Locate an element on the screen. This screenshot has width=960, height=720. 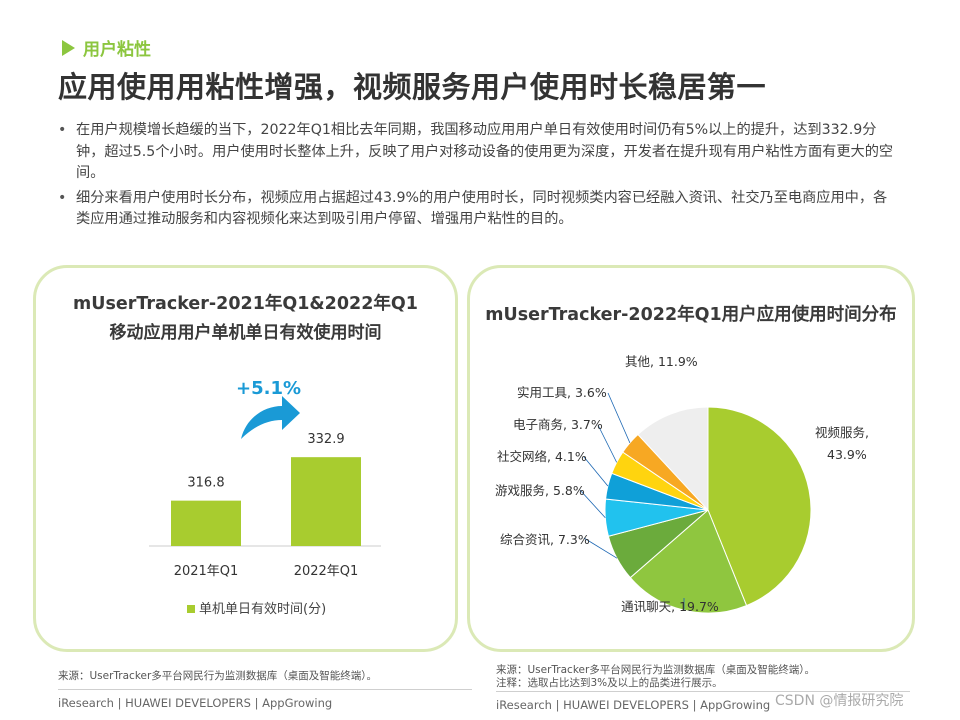
pie-label: 其他, 11.9% is located at coordinates (661, 361).